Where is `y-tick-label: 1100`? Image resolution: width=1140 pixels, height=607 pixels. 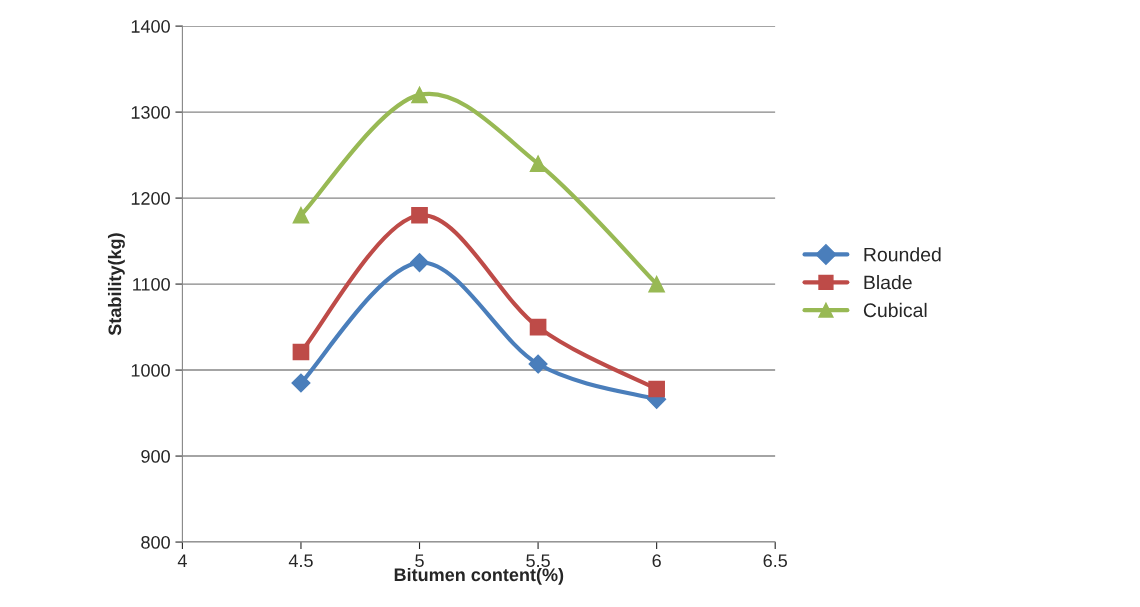
y-tick-label: 1100 is located at coordinates (151, 284).